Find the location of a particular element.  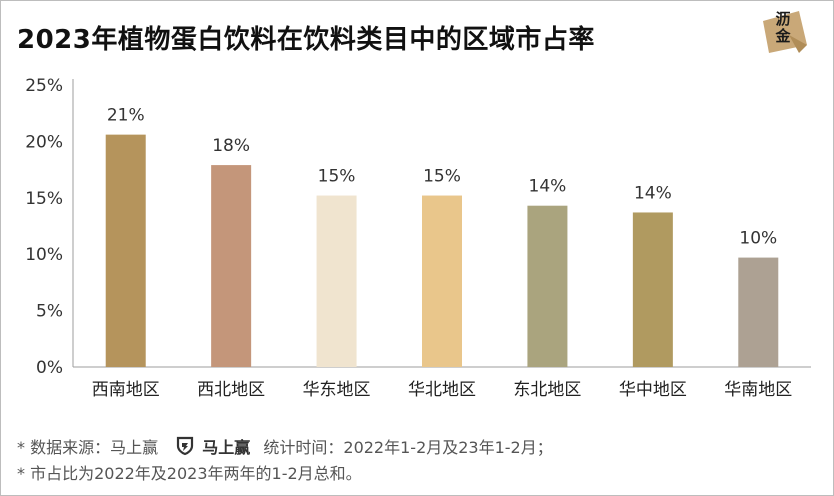

period-text: 统计时间：2022年1-2月及23年1-2月； is located at coordinates (408, 447).